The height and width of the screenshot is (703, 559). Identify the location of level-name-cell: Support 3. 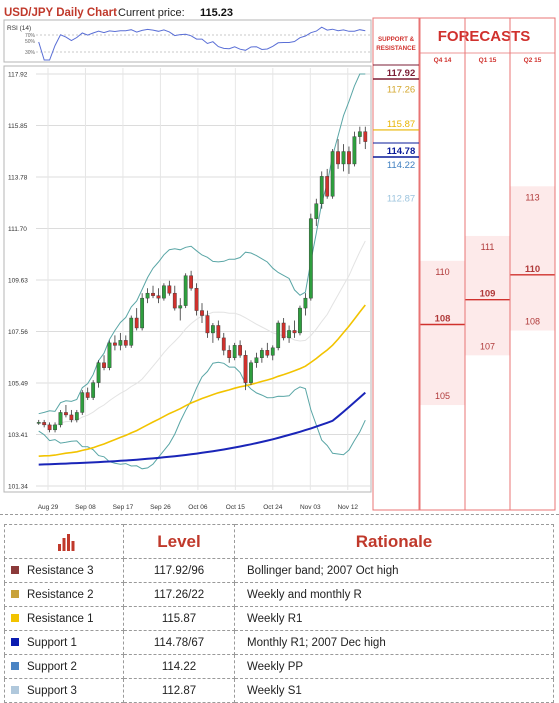
(64, 690).